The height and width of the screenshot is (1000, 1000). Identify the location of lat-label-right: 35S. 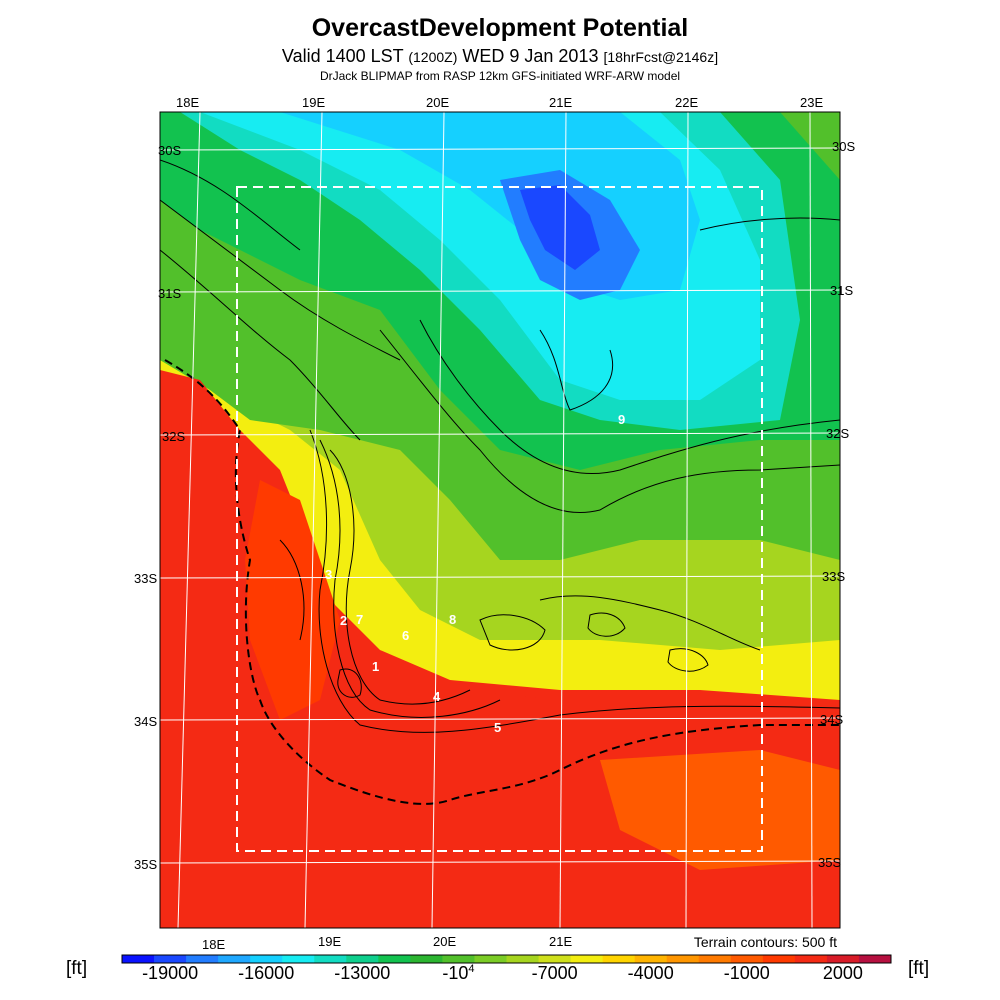
(830, 862).